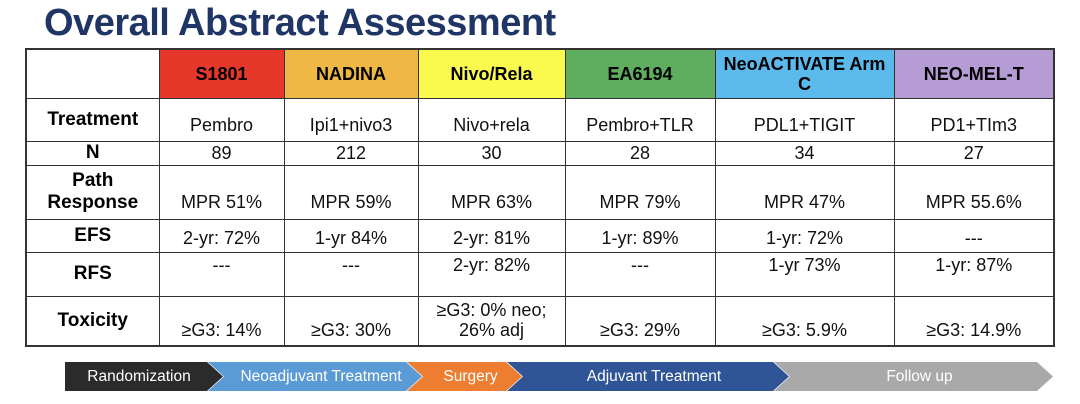 This screenshot has width=1080, height=404. What do you see at coordinates (640, 153) in the screenshot?
I see `cell-n-ea6194: 28` at bounding box center [640, 153].